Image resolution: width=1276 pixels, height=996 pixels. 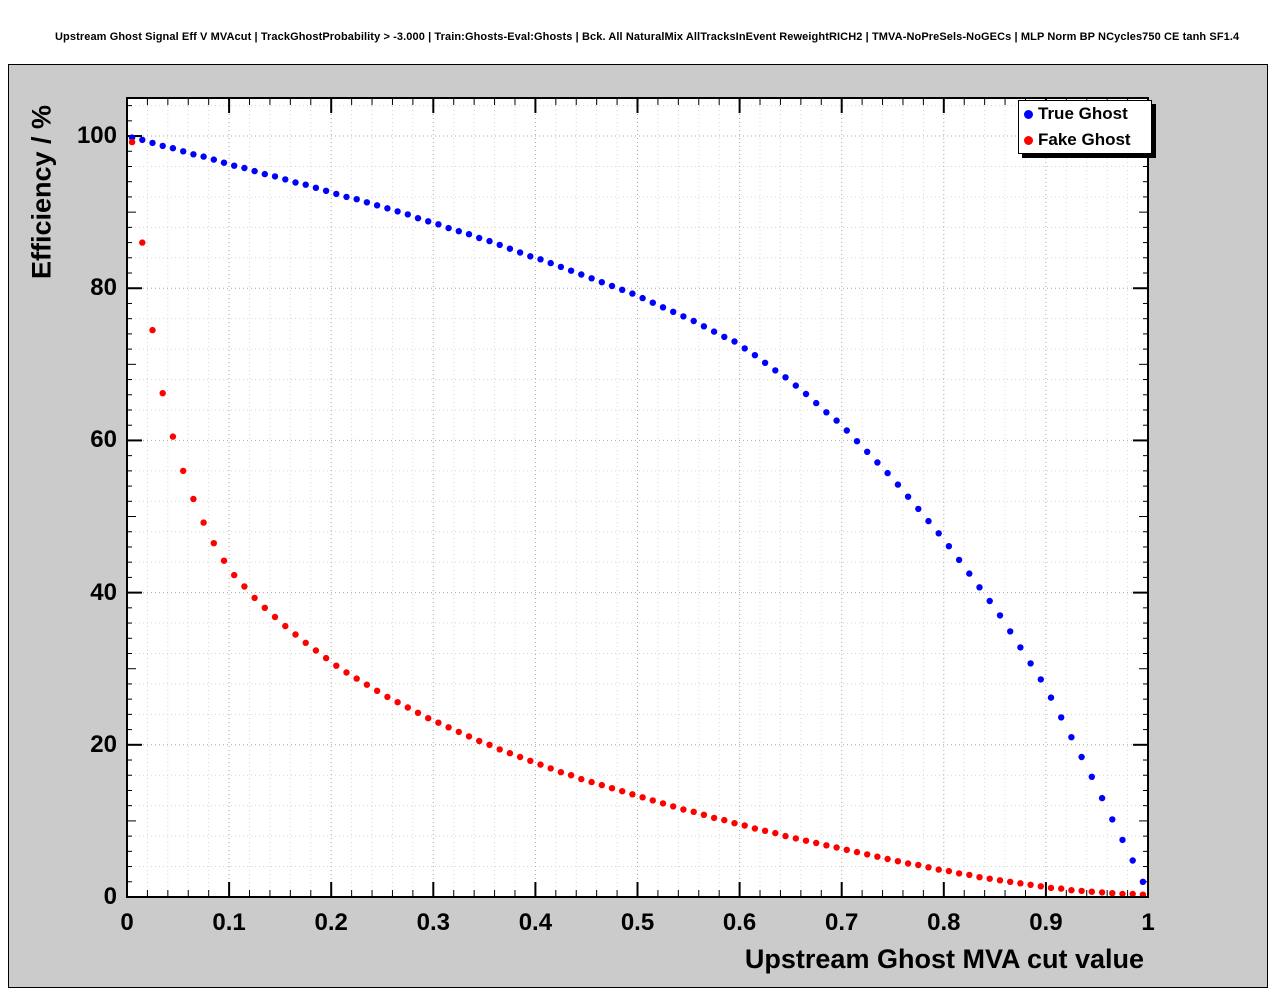 What do you see at coordinates (535, 922) in the screenshot?
I see `x-tick-label: 0.4` at bounding box center [535, 922].